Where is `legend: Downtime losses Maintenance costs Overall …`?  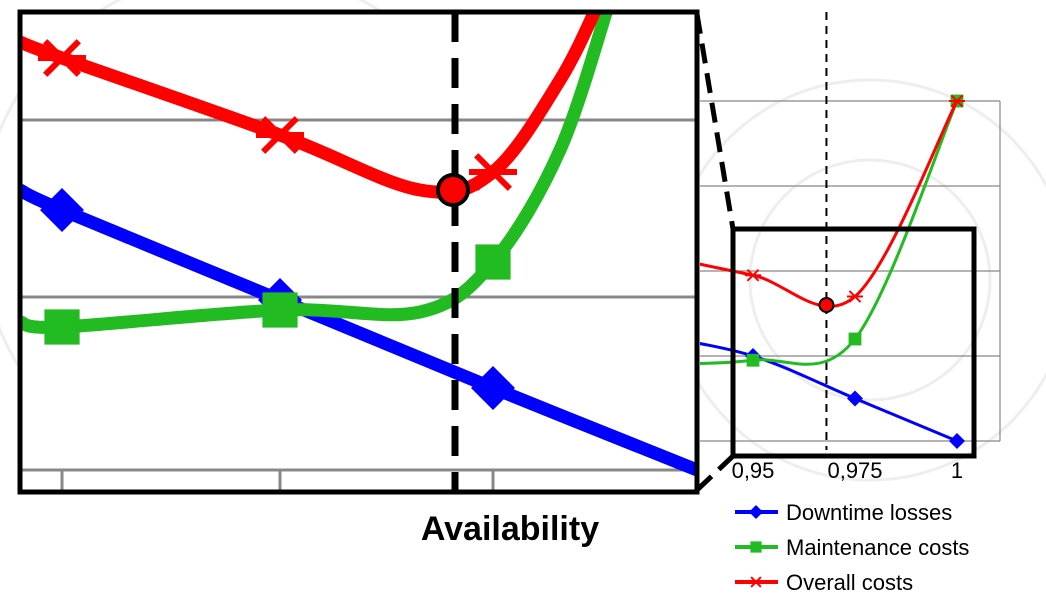
legend: Downtime losses Maintenance costs Overall … is located at coordinates (852, 546).